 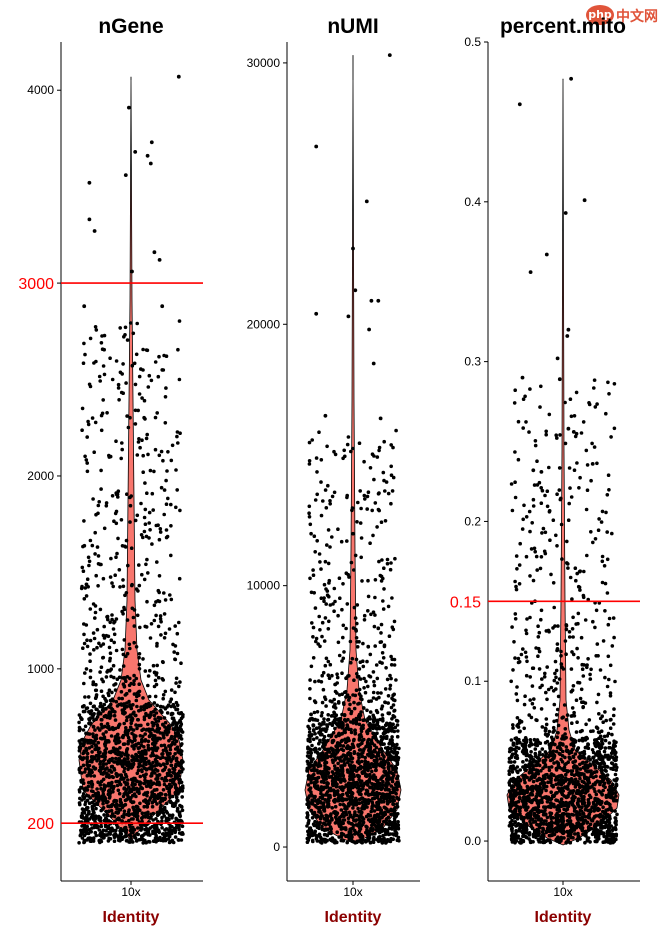 What do you see at coordinates (366, 201) in the screenshot?
I see `outlier-point` at bounding box center [366, 201].